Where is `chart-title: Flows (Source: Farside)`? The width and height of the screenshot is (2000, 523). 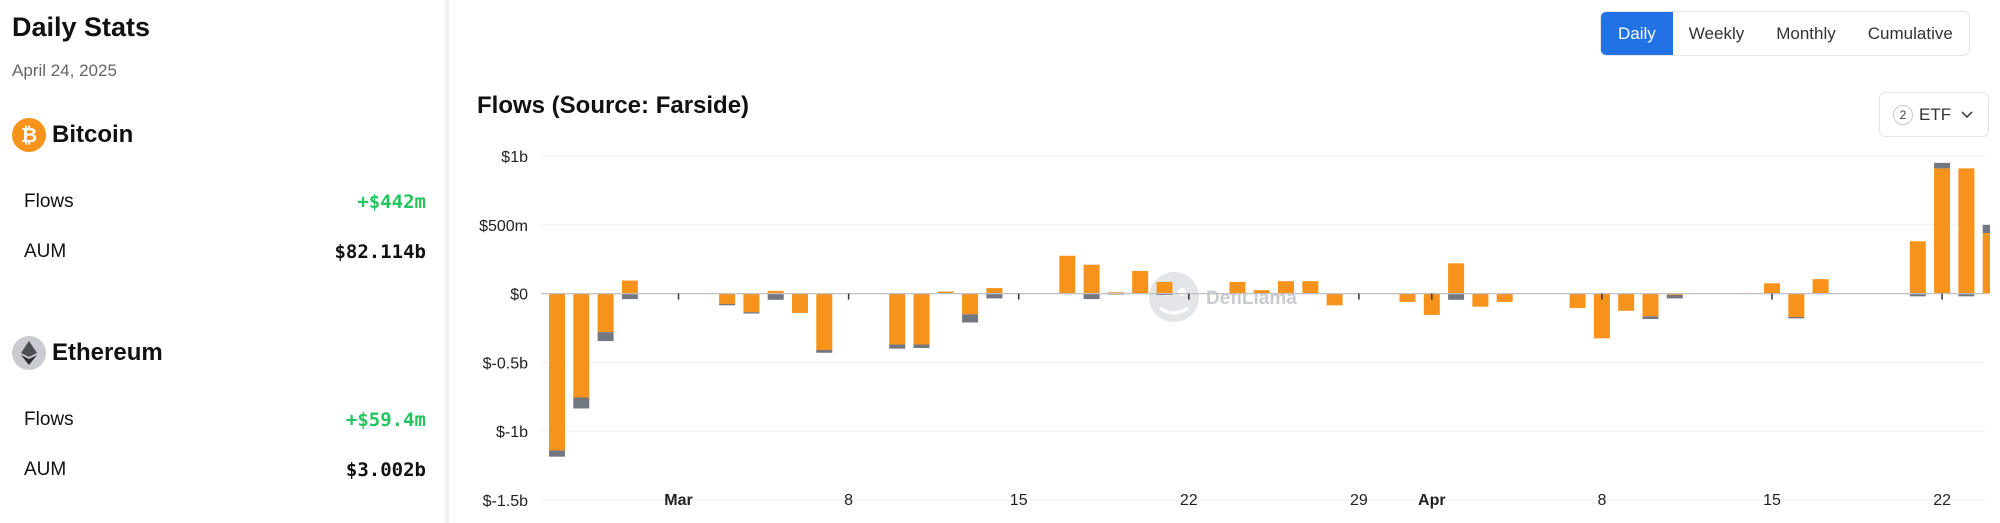 chart-title: Flows (Source: Farside) is located at coordinates (613, 105).